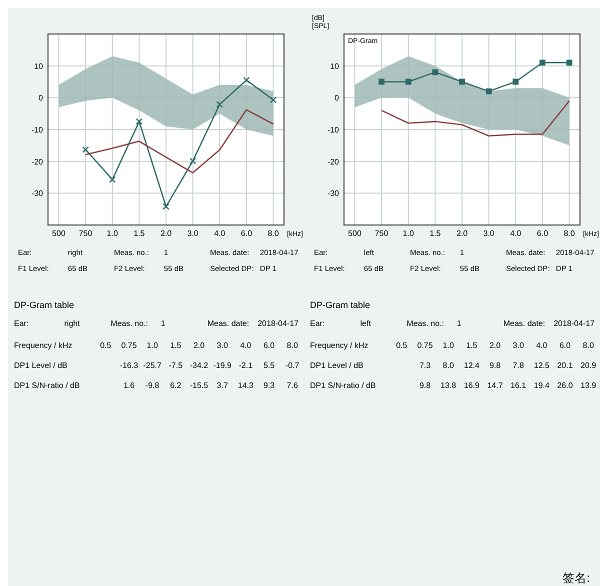 Image resolution: width=600 pixels, height=586 pixels. What do you see at coordinates (199, 345) in the screenshot?
I see `category-label: 2.0` at bounding box center [199, 345].